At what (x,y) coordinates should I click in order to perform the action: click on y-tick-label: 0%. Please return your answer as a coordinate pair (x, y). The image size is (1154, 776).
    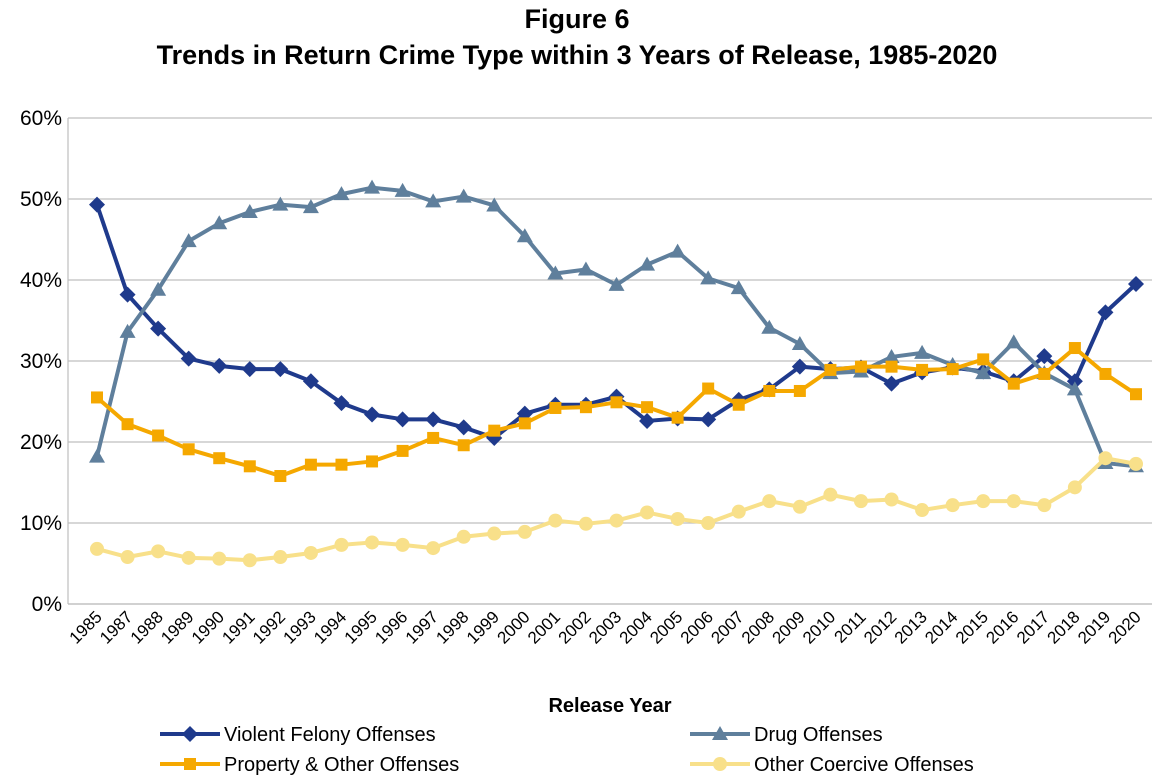
    Looking at the image, I should click on (47, 604).